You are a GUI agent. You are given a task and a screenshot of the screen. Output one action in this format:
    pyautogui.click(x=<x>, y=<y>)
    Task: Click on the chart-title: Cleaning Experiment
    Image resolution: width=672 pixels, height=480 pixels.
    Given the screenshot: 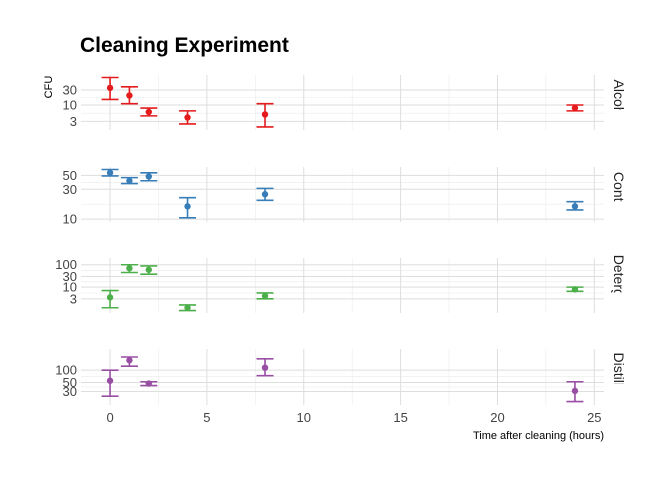 What is the action you would take?
    pyautogui.click(x=184, y=45)
    